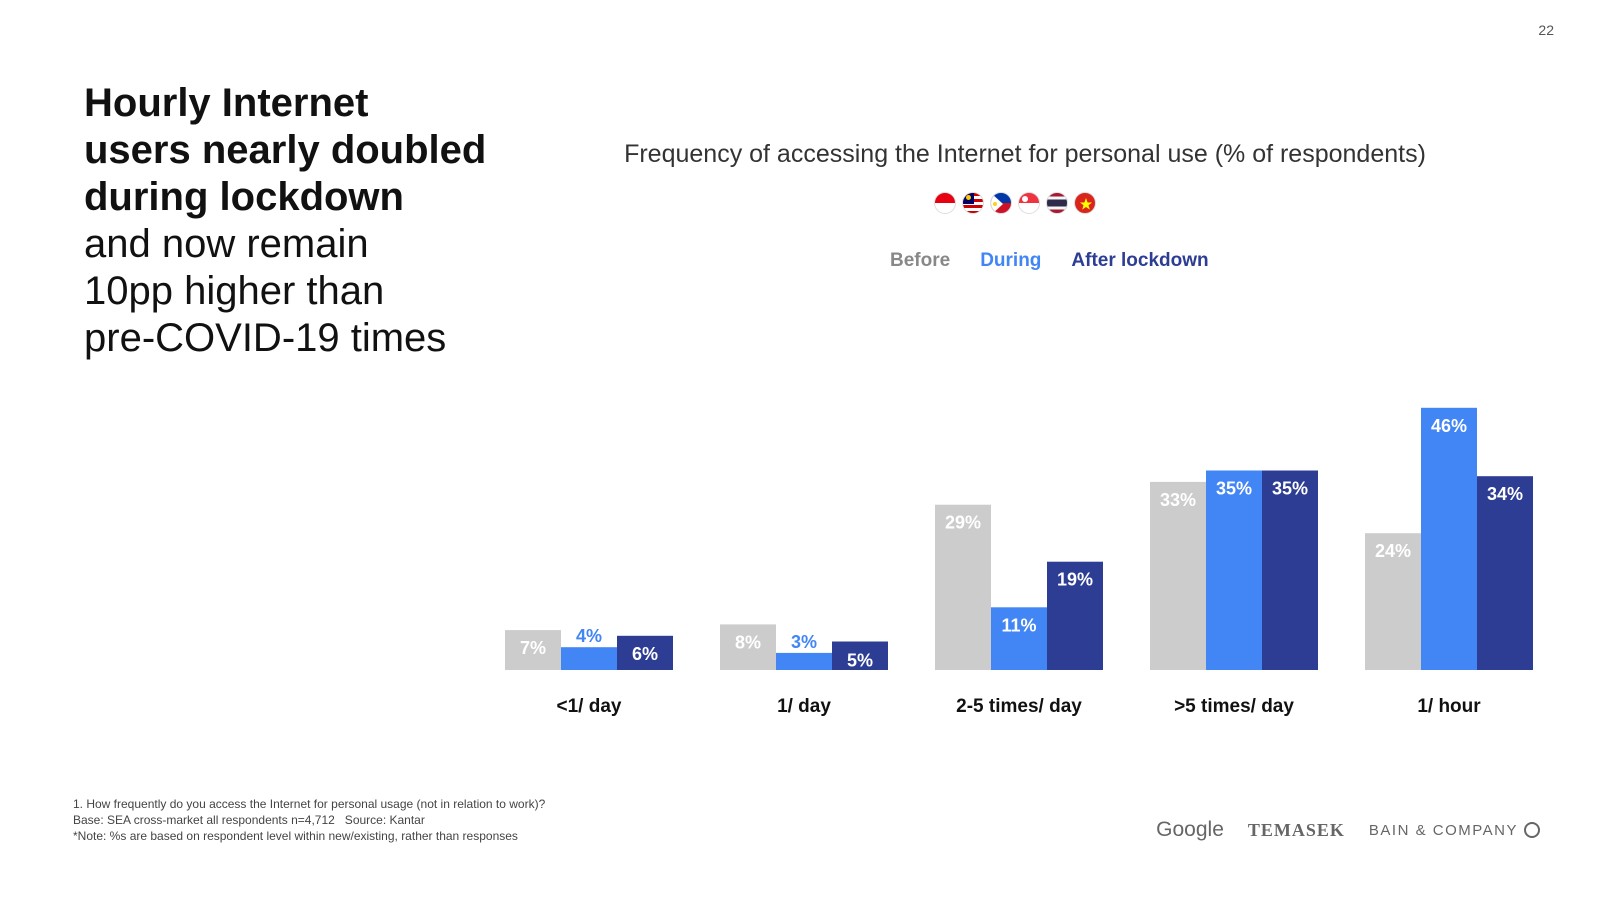 Image resolution: width=1600 pixels, height=900 pixels. I want to click on data-label: 19%, so click(1075, 580).